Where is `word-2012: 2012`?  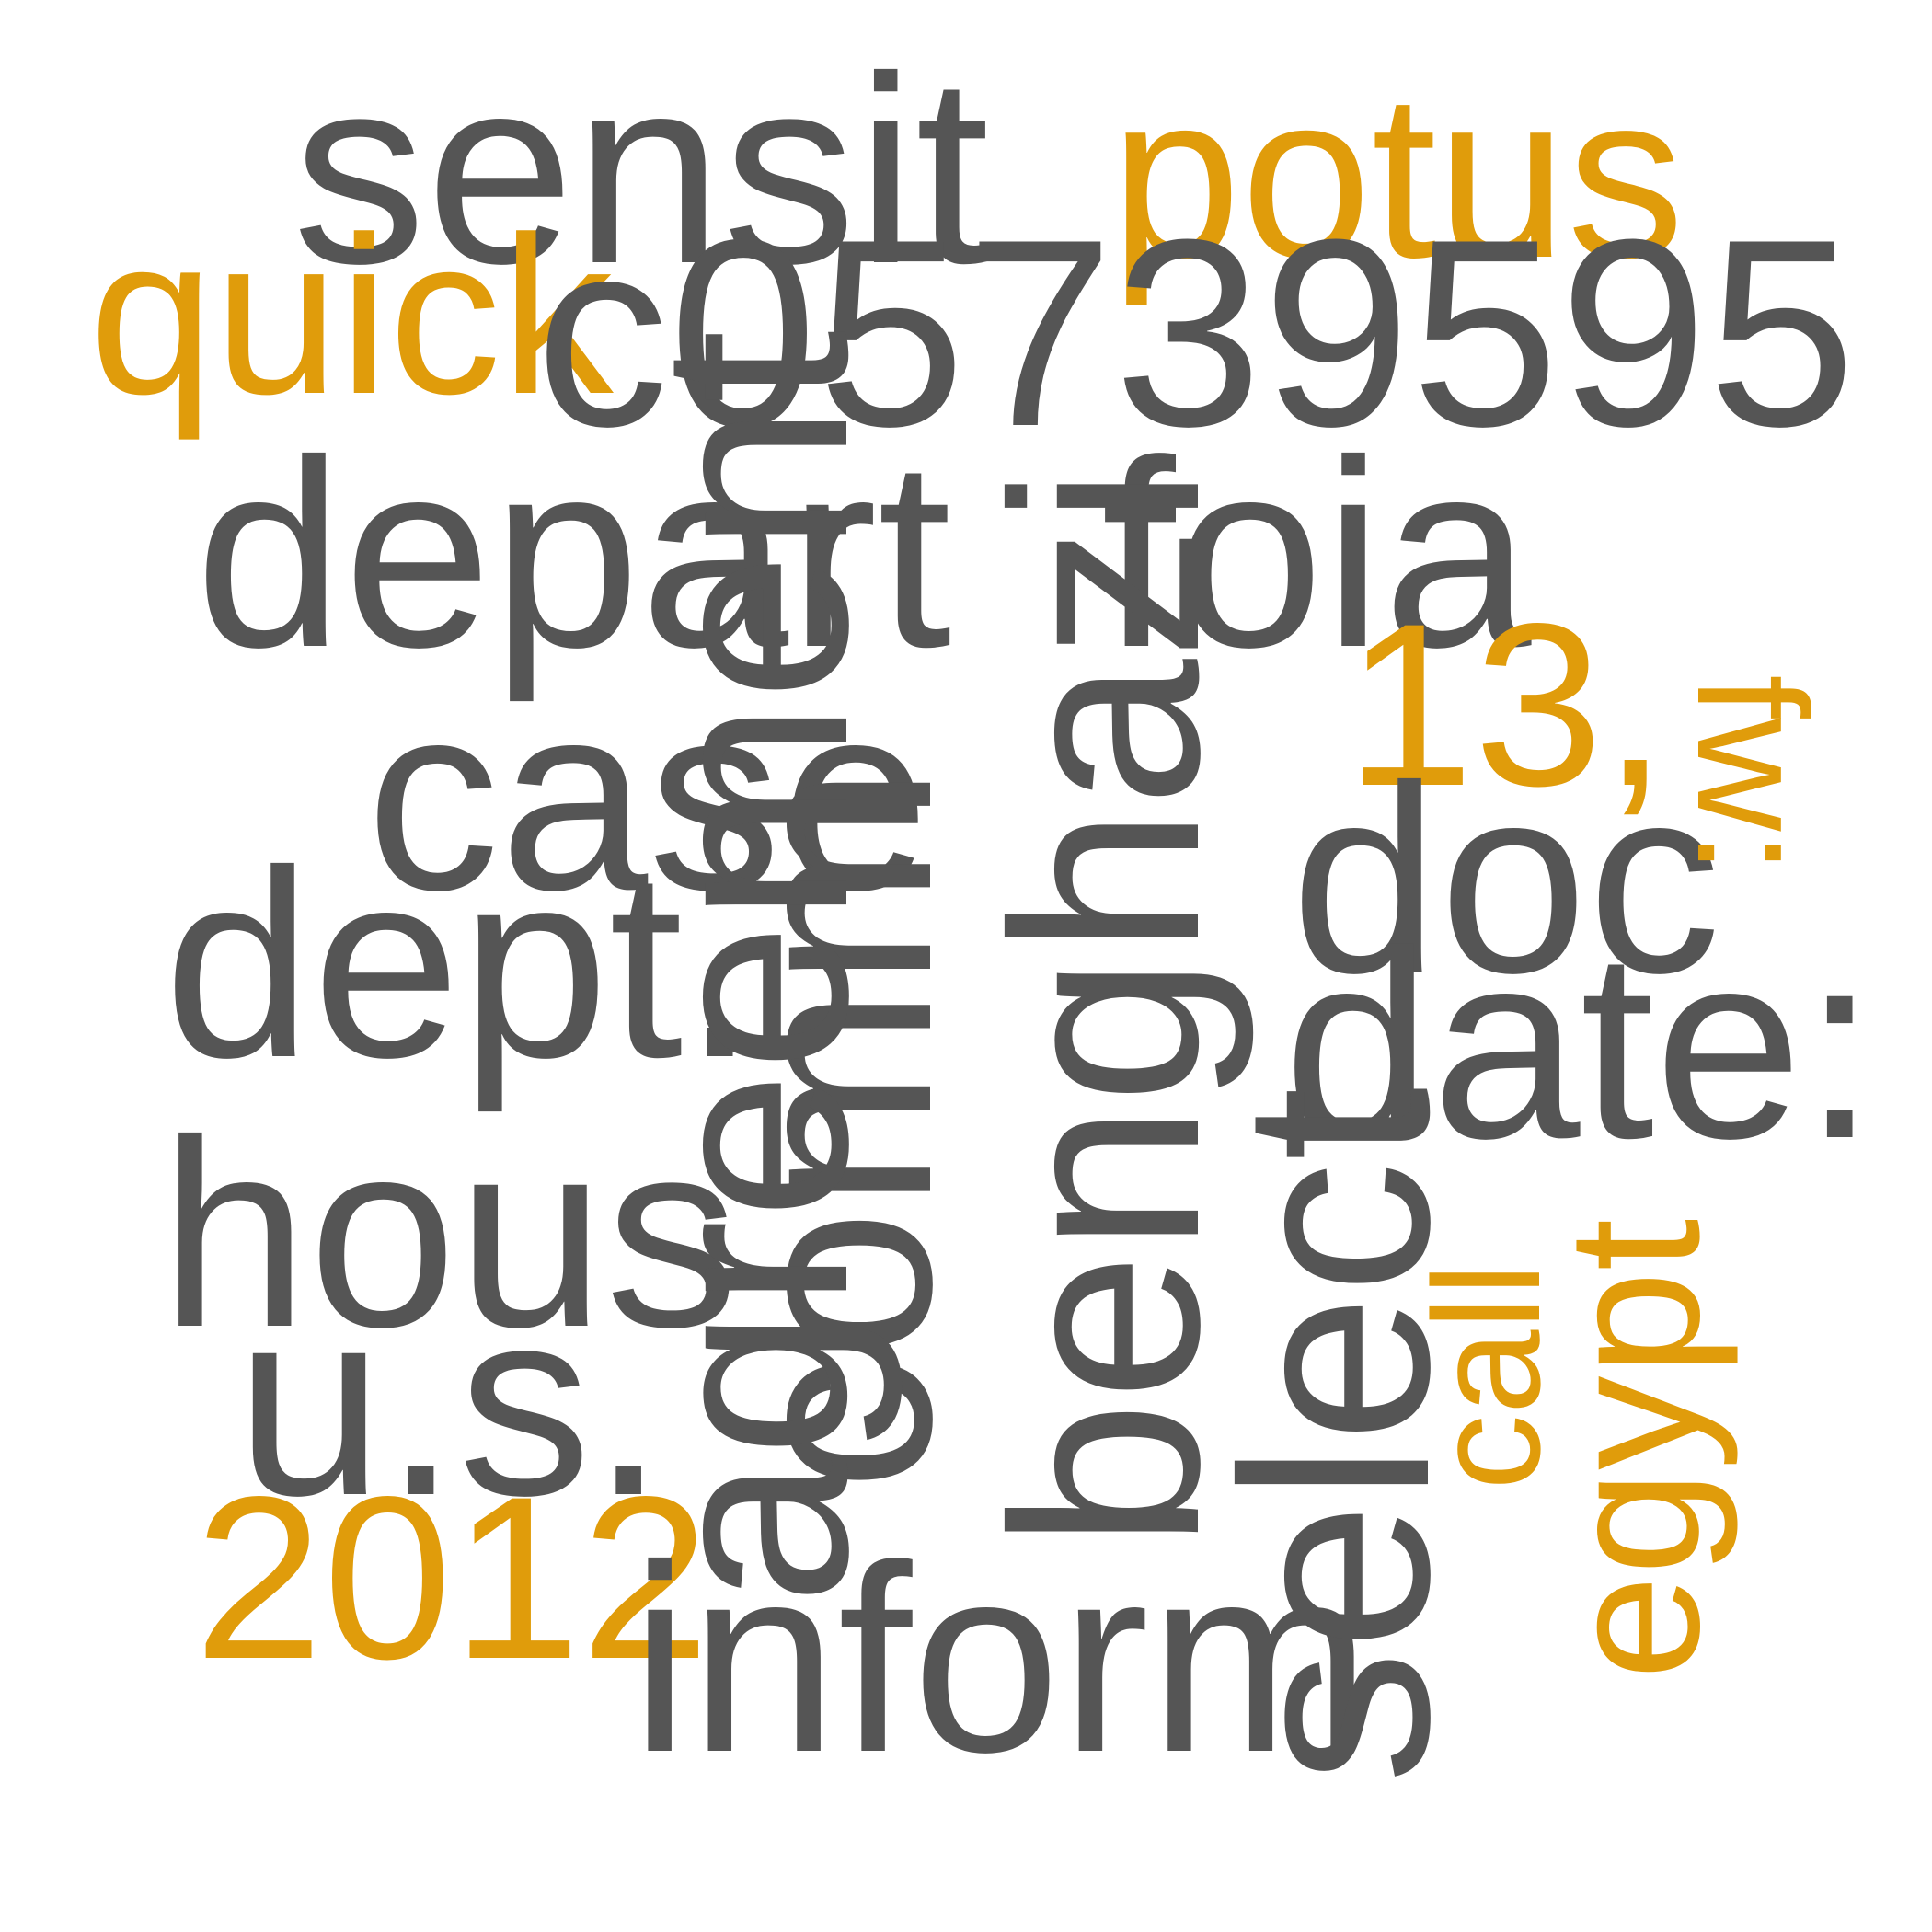 word-2012: 2012 is located at coordinates (452, 1578).